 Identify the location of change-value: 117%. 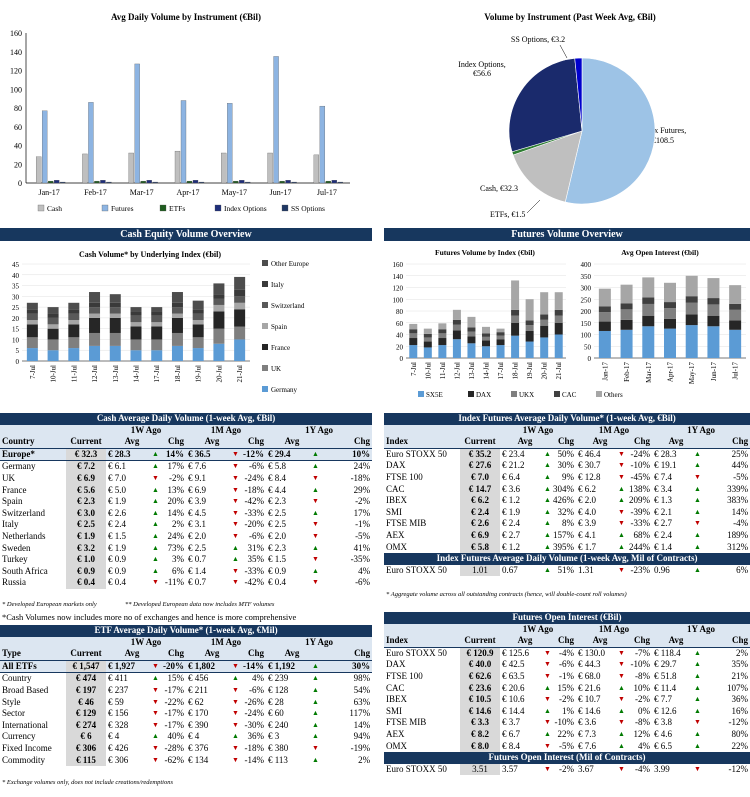
(360, 713).